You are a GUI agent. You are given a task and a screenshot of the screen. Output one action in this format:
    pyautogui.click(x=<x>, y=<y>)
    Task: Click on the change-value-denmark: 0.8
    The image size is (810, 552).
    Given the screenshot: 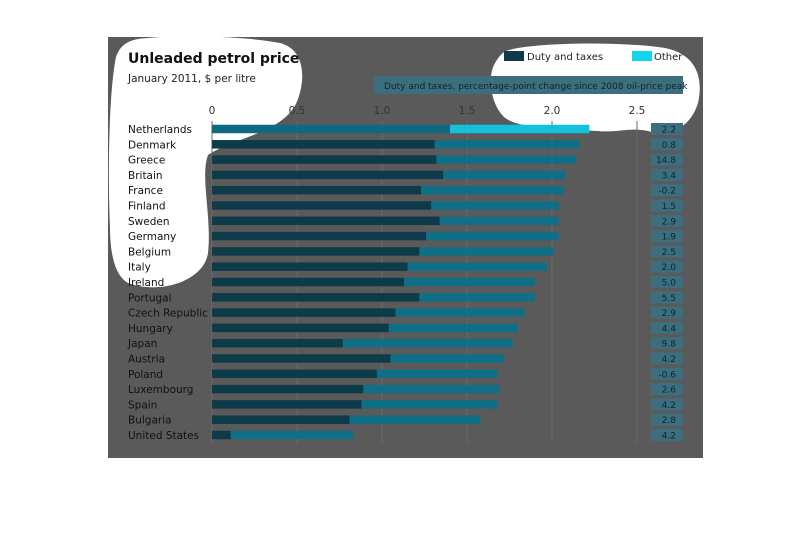 What is the action you would take?
    pyautogui.click(x=669, y=146)
    